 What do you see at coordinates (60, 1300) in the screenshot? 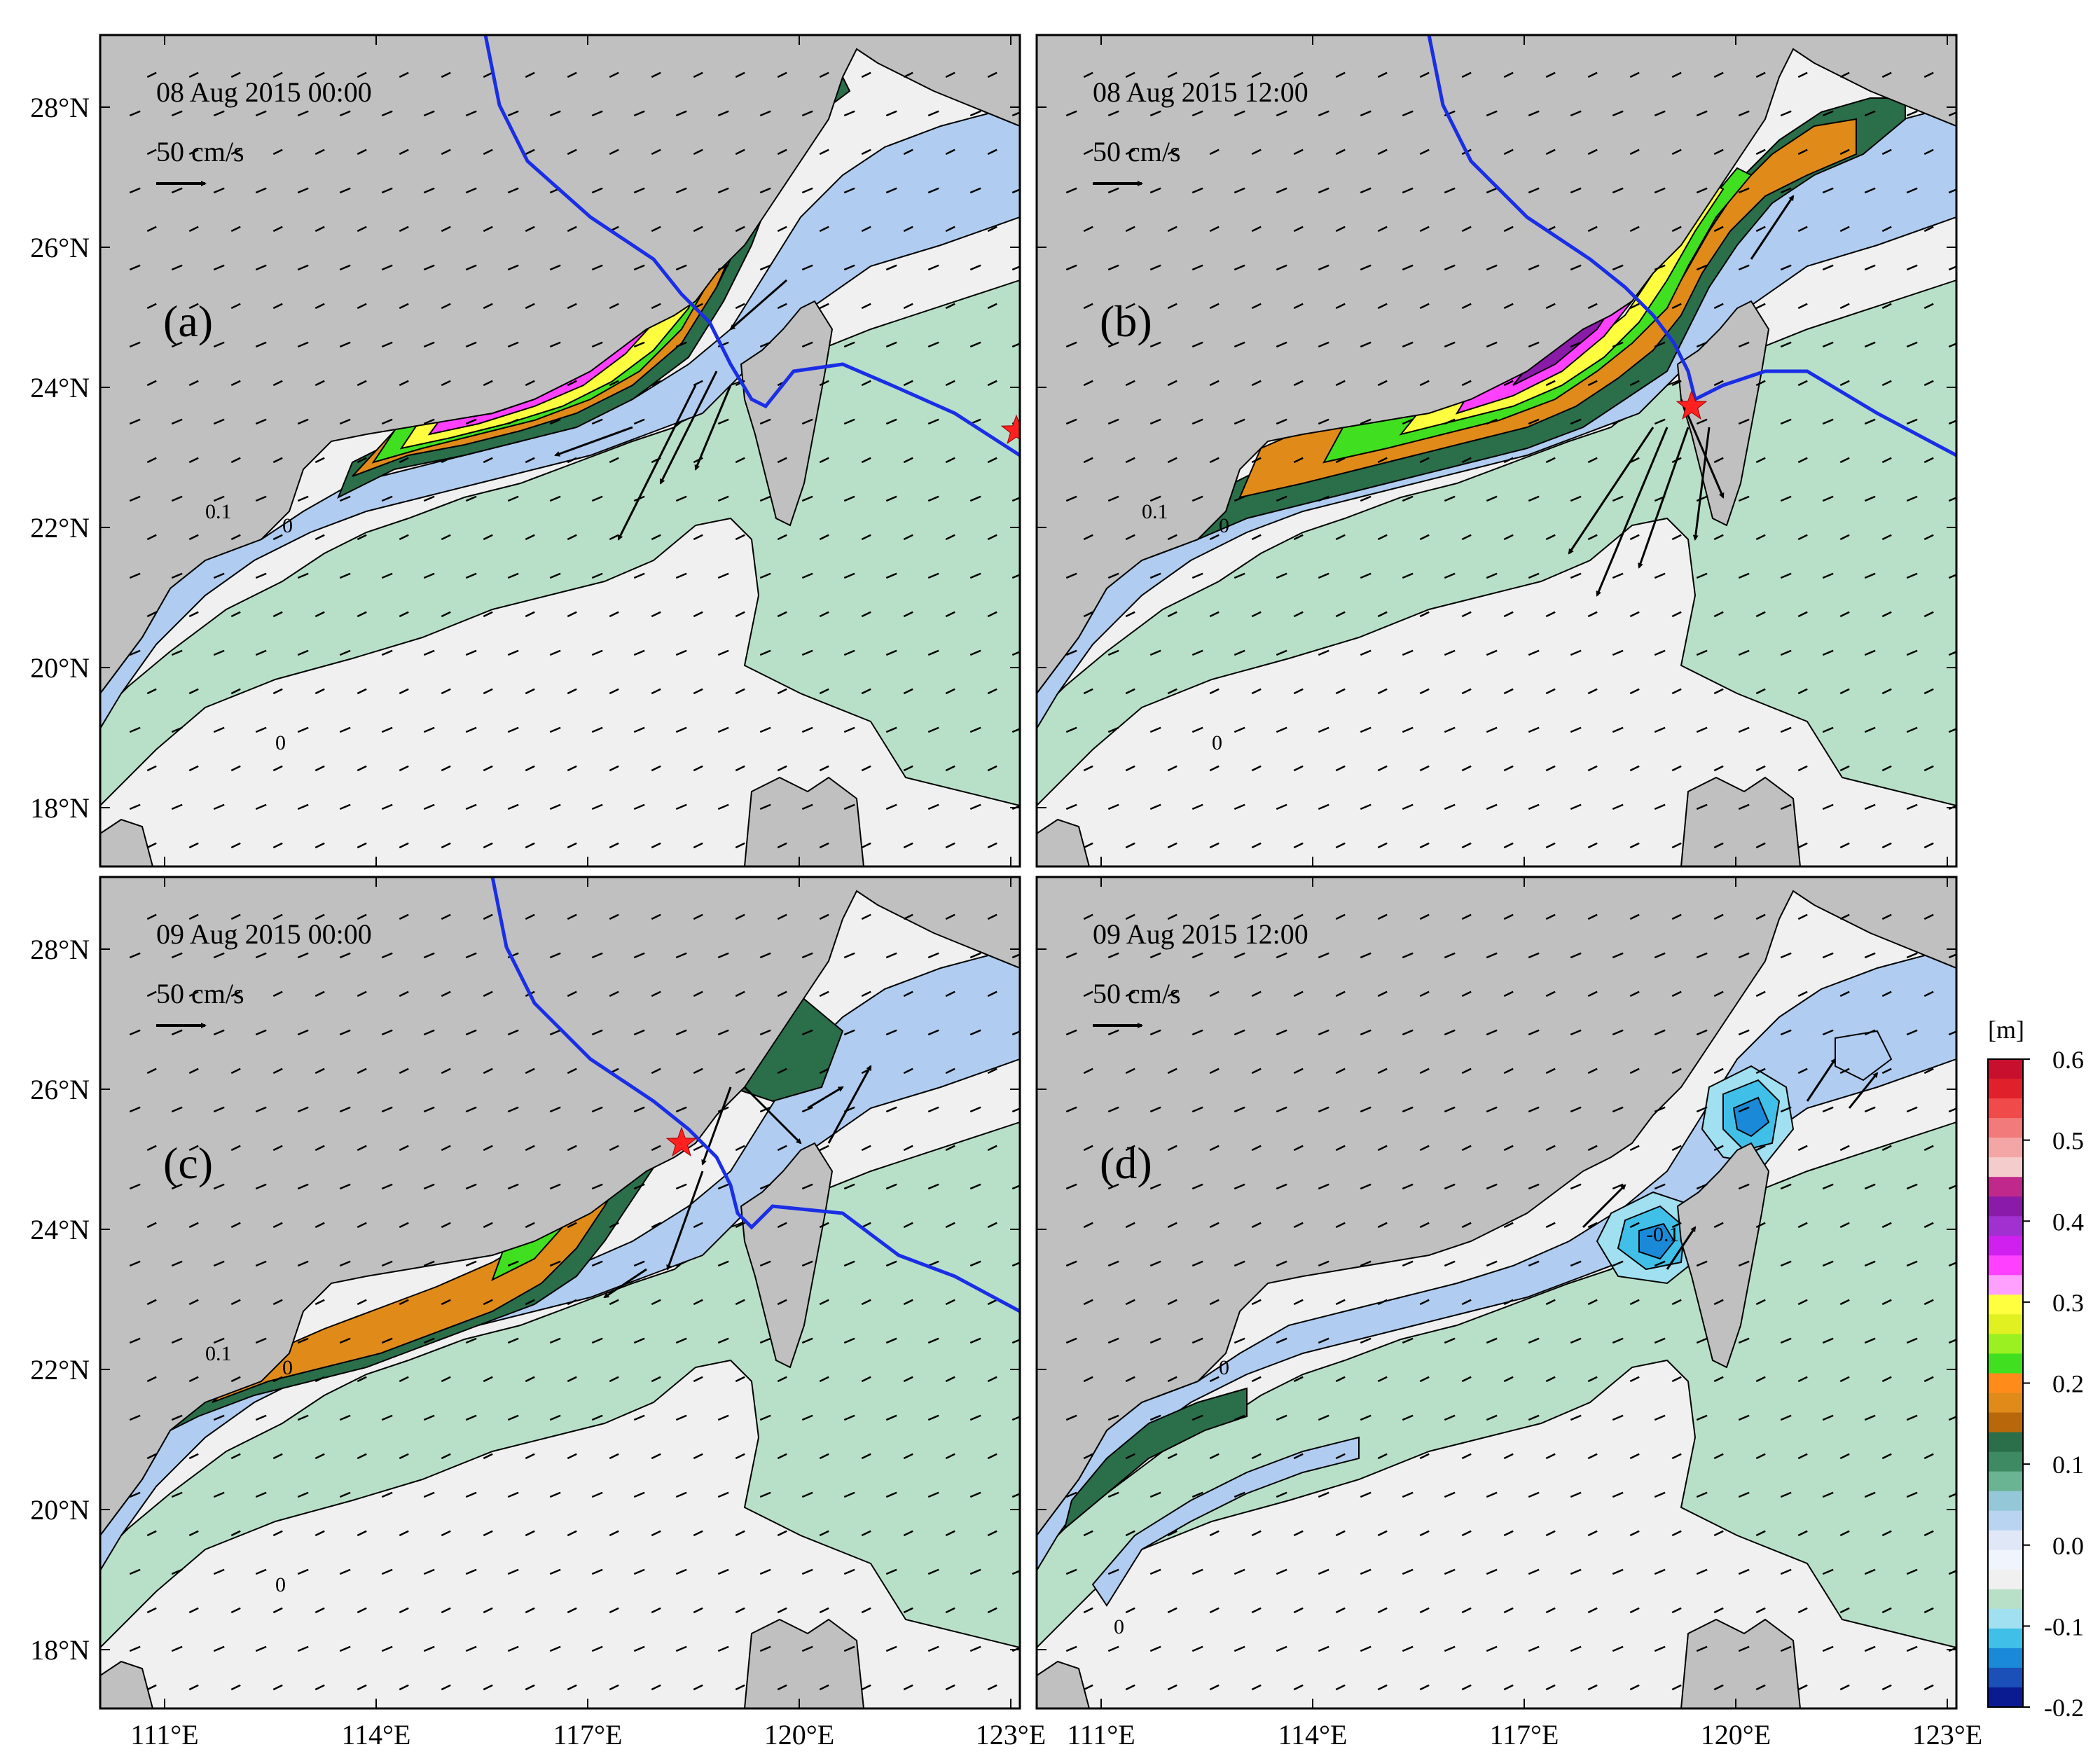
I see `latitude-labels-bottom: 28°N 26°N 24°N 22°N 20°N 18°N` at bounding box center [60, 1300].